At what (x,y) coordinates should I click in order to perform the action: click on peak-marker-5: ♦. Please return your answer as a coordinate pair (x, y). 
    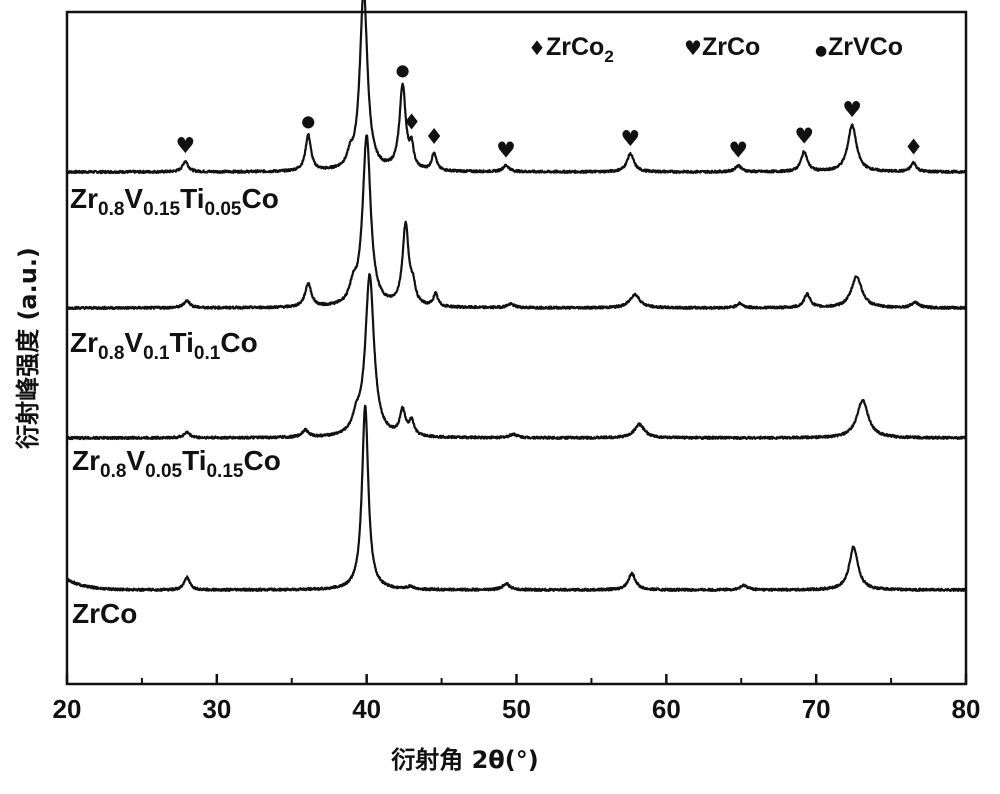
    Looking at the image, I should click on (412, 123).